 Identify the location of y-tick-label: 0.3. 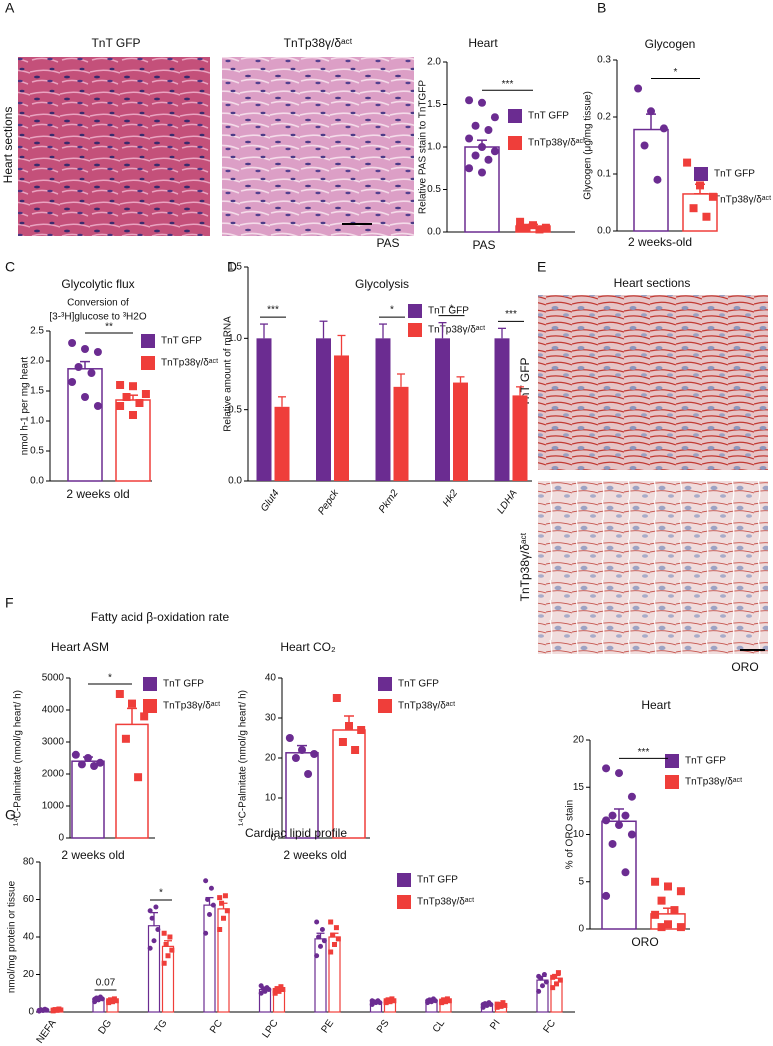
(604, 60).